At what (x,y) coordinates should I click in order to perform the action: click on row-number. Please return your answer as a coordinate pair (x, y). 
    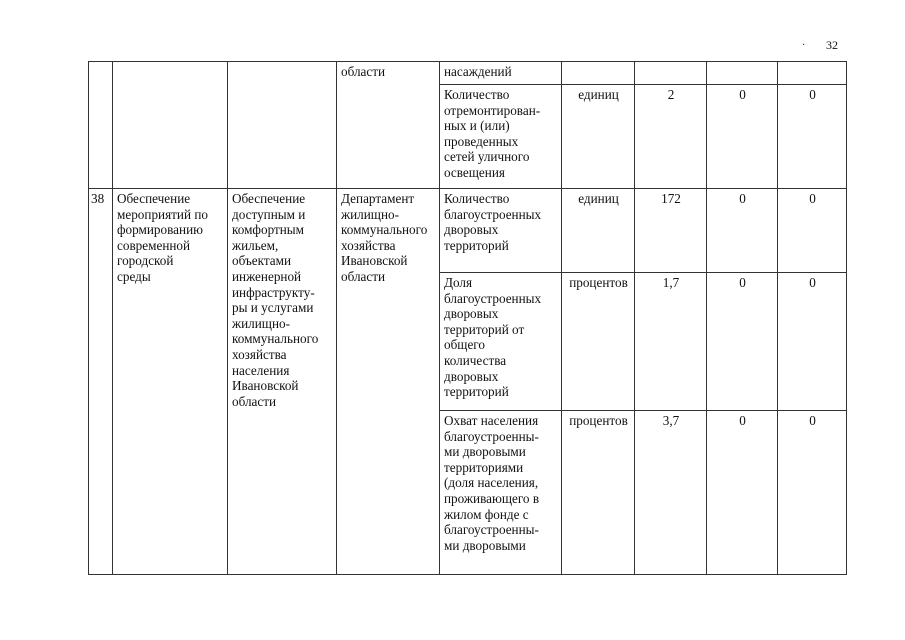
    Looking at the image, I should click on (100, 125).